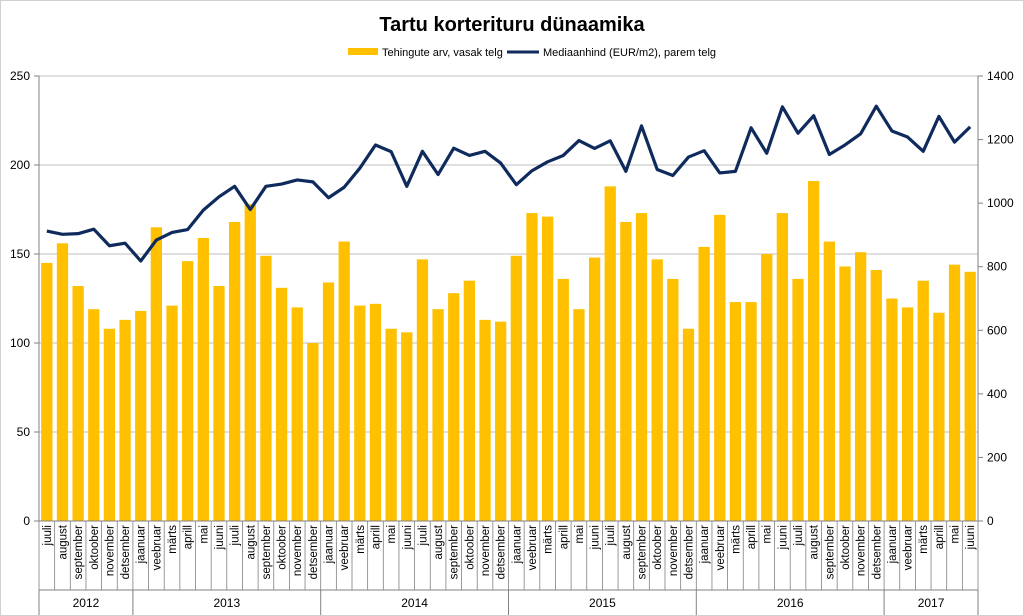 The height and width of the screenshot is (616, 1024). Describe the element at coordinates (20, 343) in the screenshot. I see `left-tick-label: 100` at that location.